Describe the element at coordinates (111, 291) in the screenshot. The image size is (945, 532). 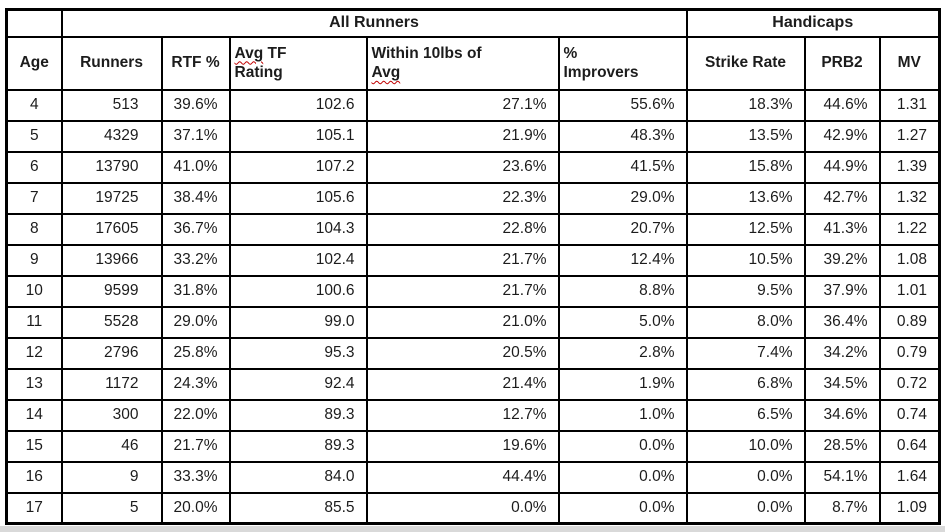
I see `runners-cell: 9599` at that location.